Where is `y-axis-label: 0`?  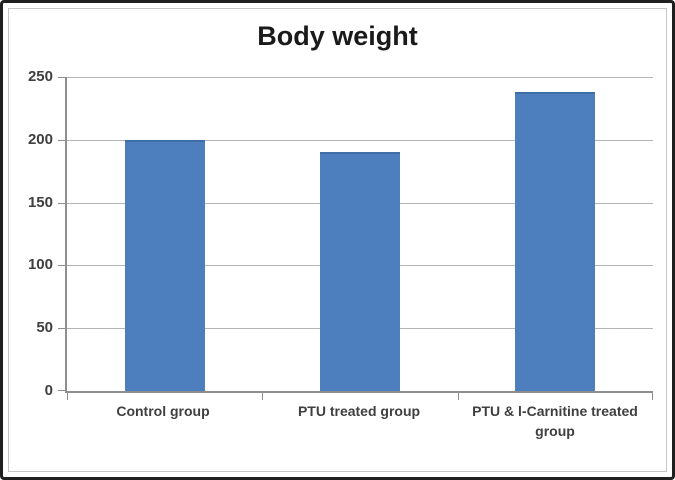
y-axis-label: 0 is located at coordinates (48, 390).